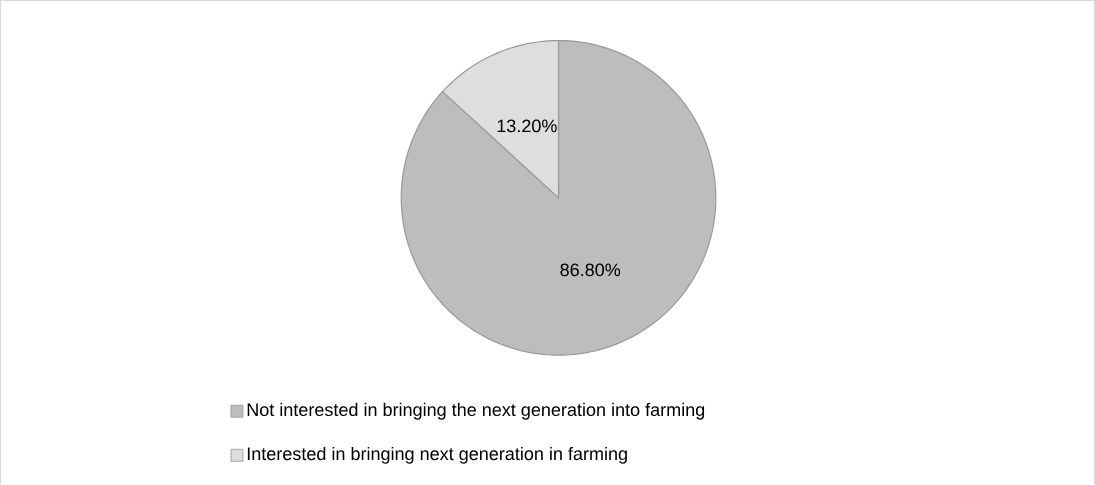 The height and width of the screenshot is (485, 1095). What do you see at coordinates (437, 455) in the screenshot?
I see `legend-label: Interested in bringing next generation in farming` at bounding box center [437, 455].